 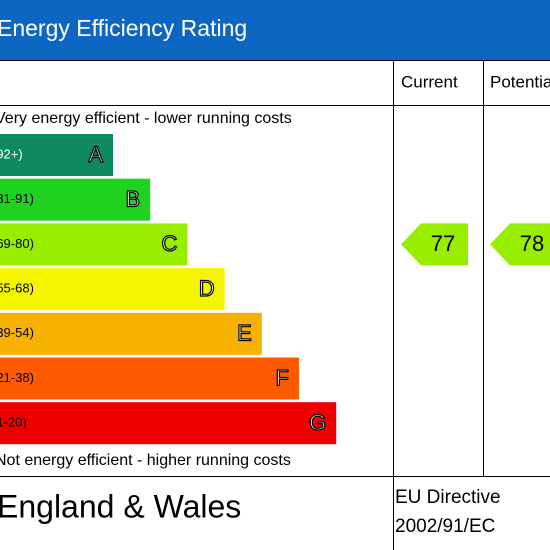 I want to click on band-letter: F, so click(x=282, y=377).